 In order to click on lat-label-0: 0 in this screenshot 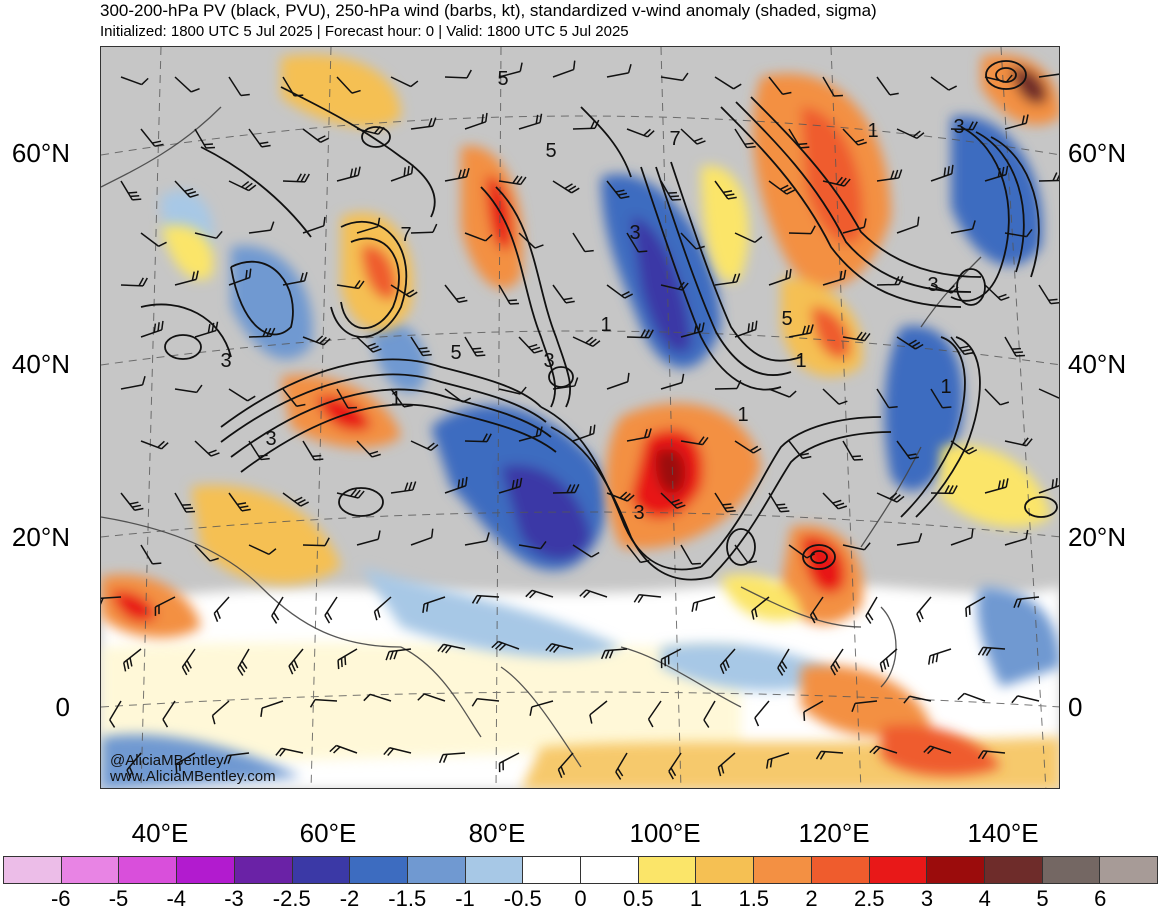, I will do `click(62, 707)`.